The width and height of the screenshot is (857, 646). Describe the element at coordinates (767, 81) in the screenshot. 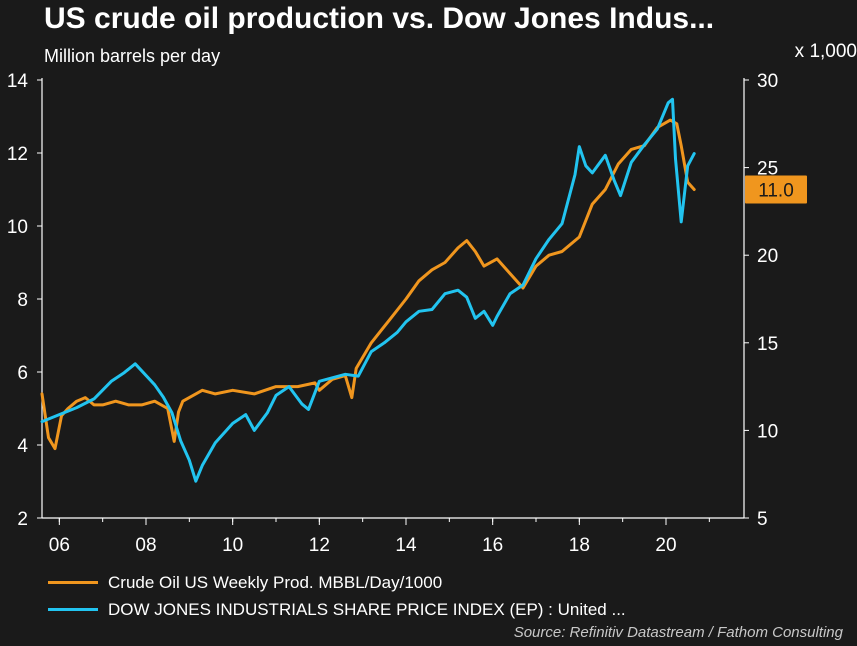

I see `right-axis-tick-label: 30` at that location.